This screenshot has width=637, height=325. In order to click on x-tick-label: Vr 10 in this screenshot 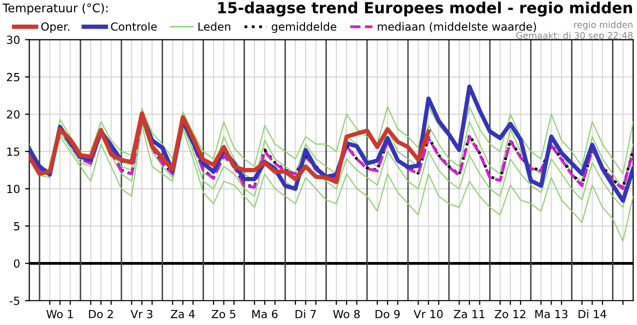, I will do `click(428, 314)`.